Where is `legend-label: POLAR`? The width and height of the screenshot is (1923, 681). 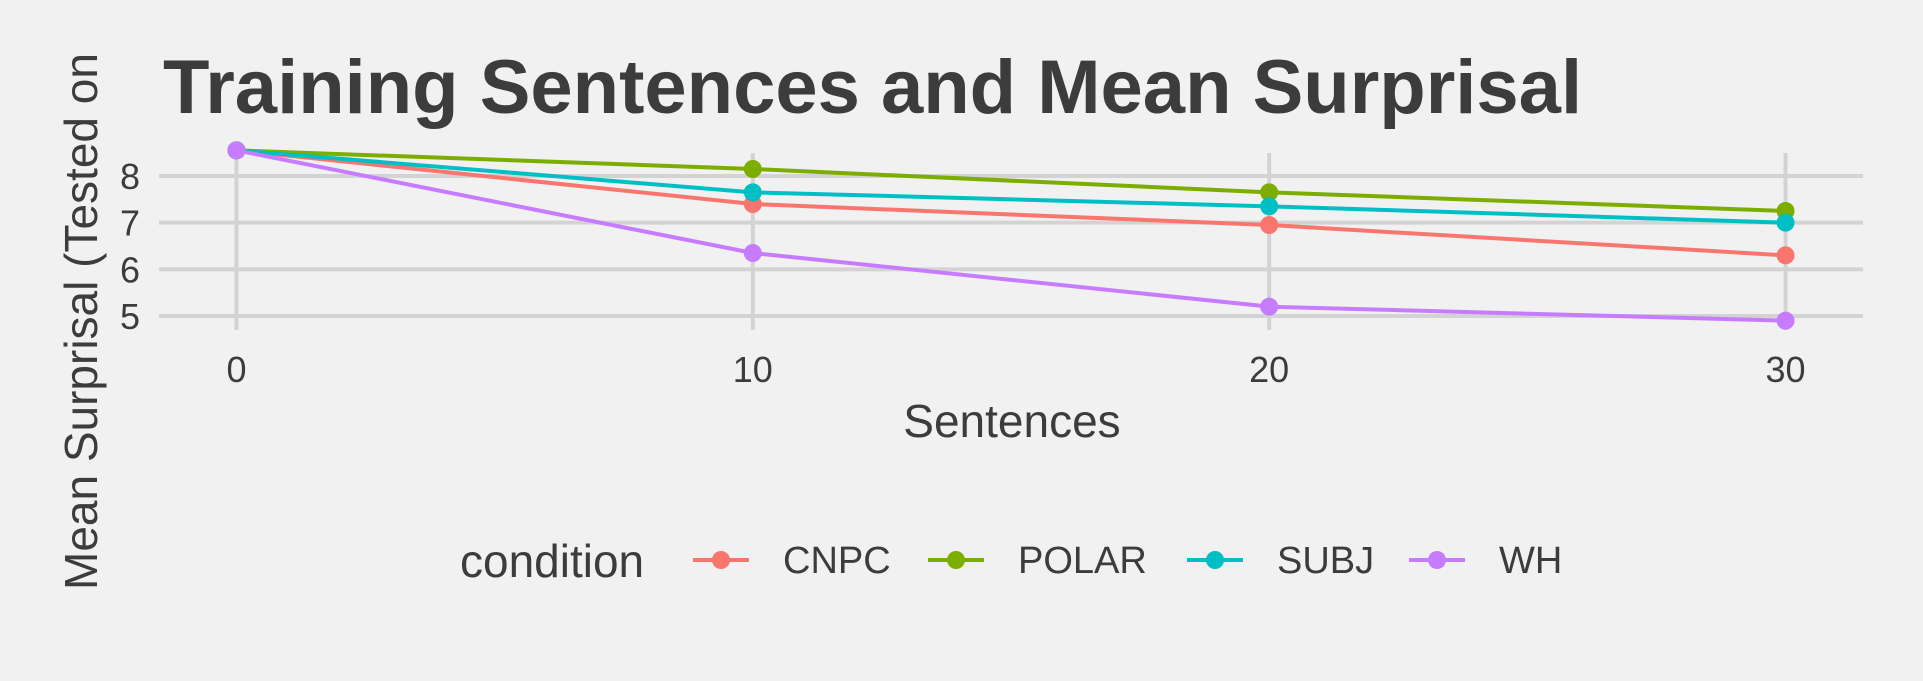
legend-label: POLAR is located at coordinates (1082, 561).